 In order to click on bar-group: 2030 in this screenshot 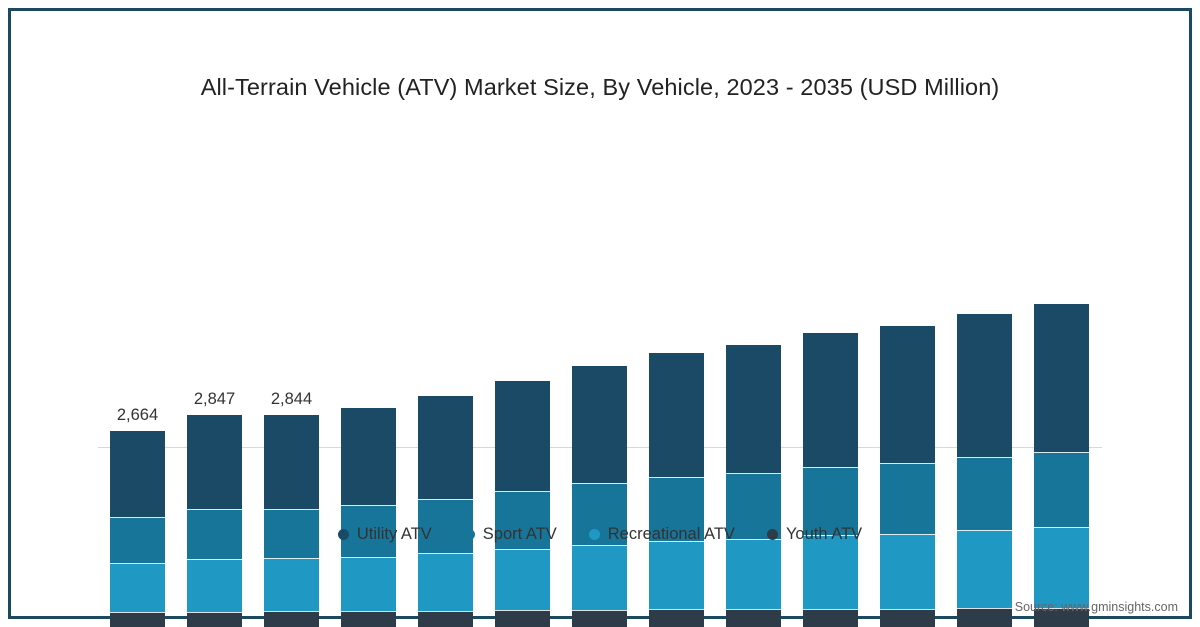, I will do `click(676, 403)`.